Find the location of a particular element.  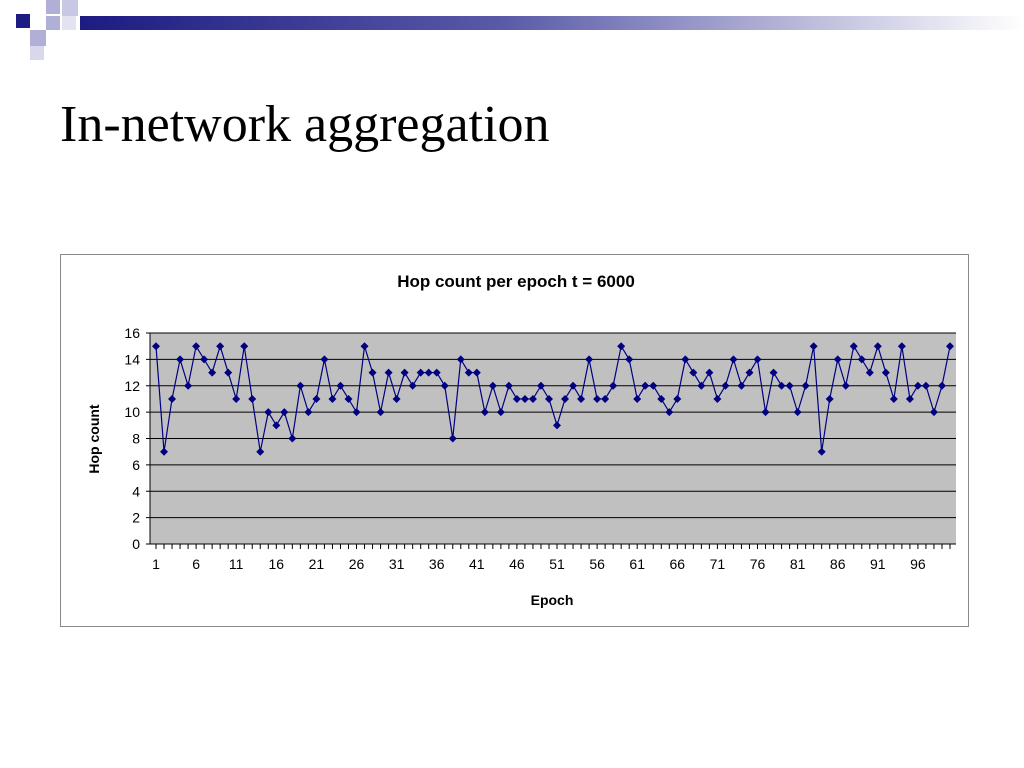

header-gradient-bar is located at coordinates (552, 23).